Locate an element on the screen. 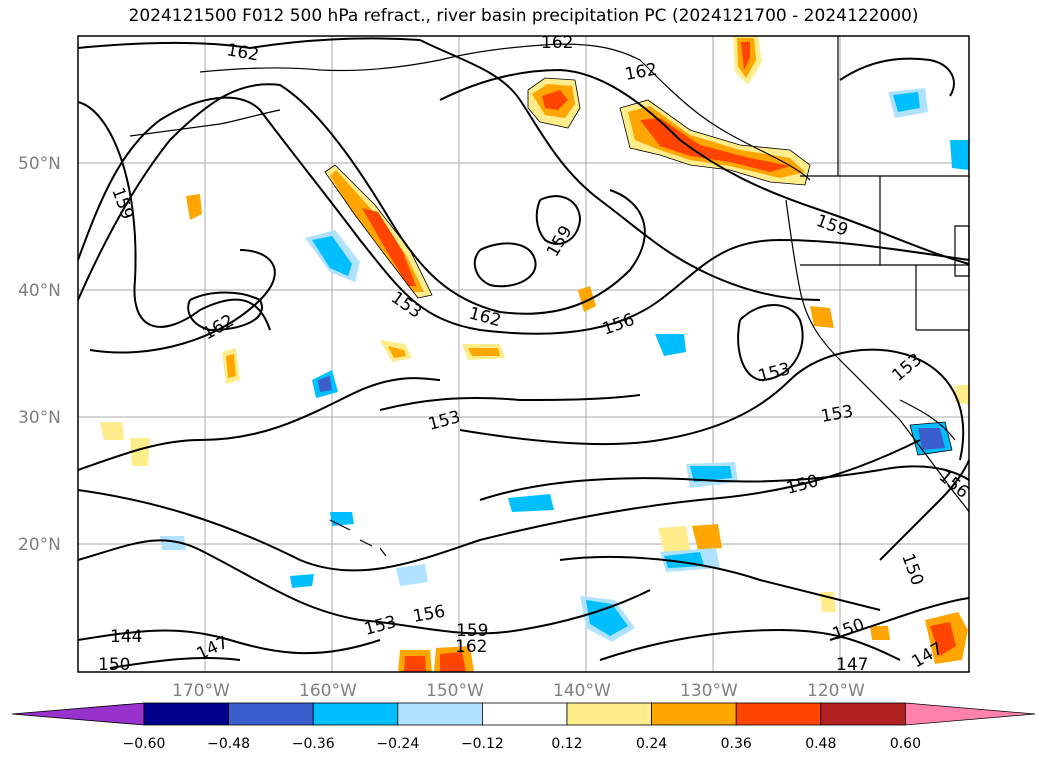 This screenshot has height=765, width=1047. colorbar-tick: 0.48 is located at coordinates (820, 744).